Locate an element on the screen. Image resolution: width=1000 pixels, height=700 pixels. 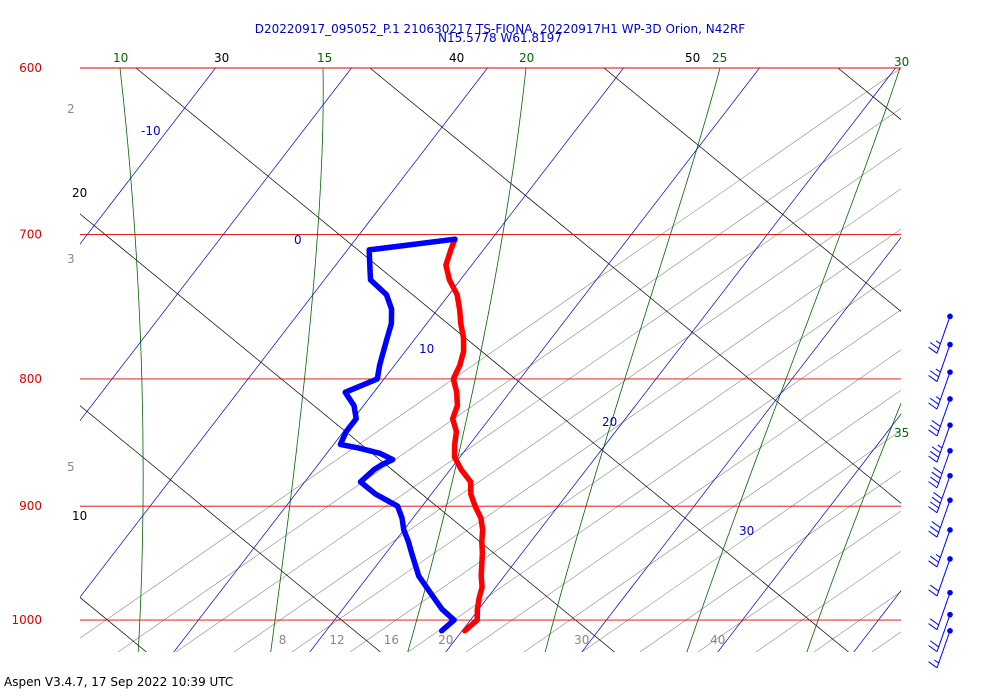
wind-barbs is located at coordinates (940, 491).